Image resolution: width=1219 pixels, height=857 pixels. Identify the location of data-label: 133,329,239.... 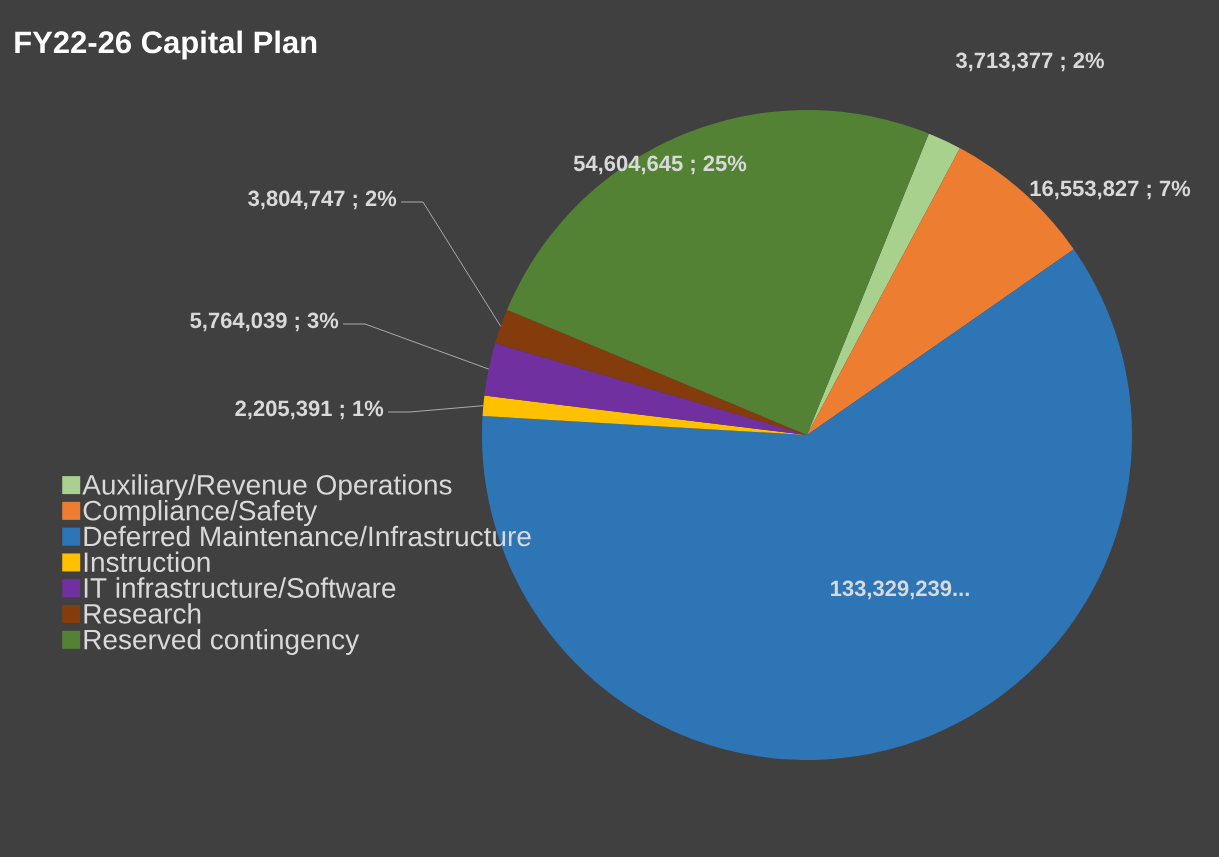
(900, 590).